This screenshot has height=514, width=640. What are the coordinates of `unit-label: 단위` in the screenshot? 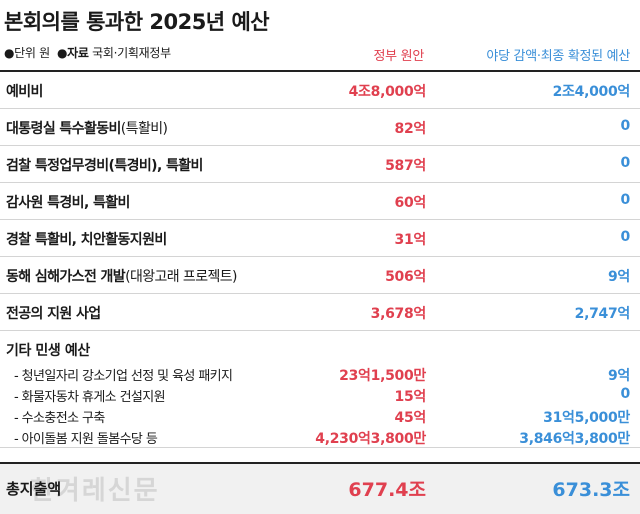 It's located at (25, 53).